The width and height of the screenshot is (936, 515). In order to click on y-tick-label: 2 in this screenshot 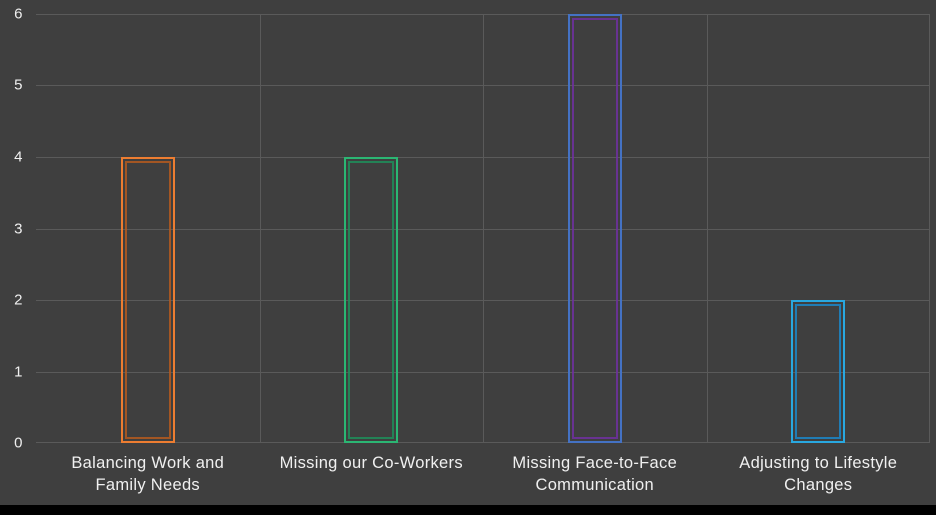, I will do `click(18, 300)`.